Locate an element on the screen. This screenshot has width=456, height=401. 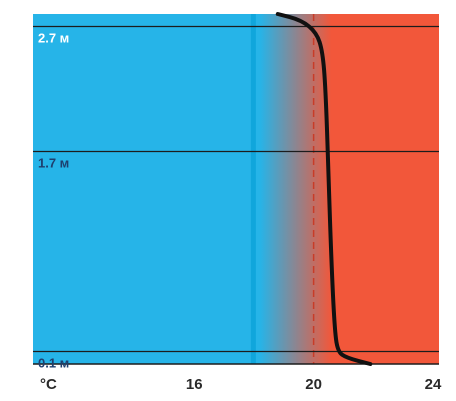
x-tick-label: 20 is located at coordinates (313, 384).